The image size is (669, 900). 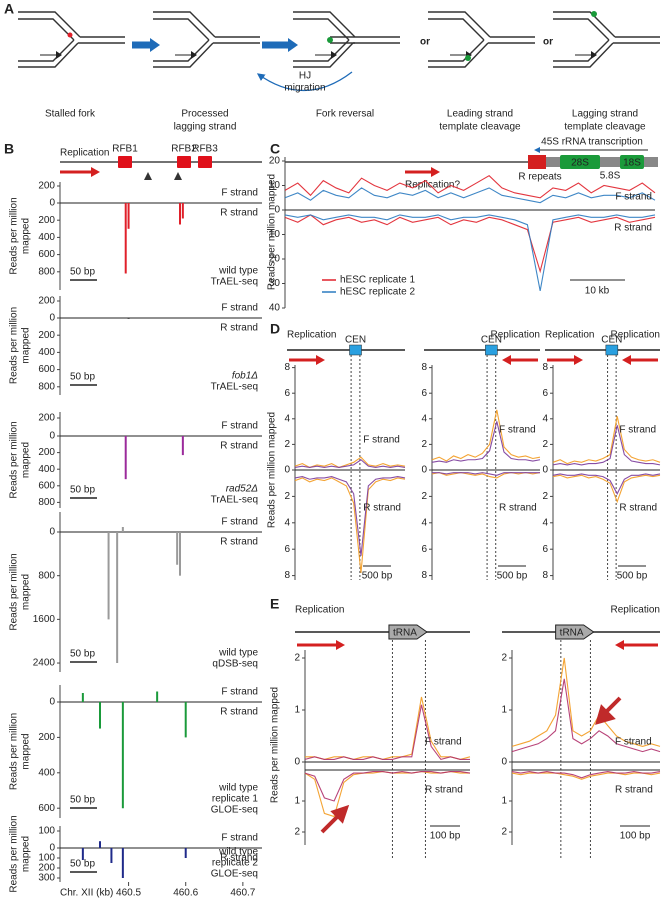 What do you see at coordinates (70, 114) in the screenshot?
I see `step-label: Stalled fork` at bounding box center [70, 114].